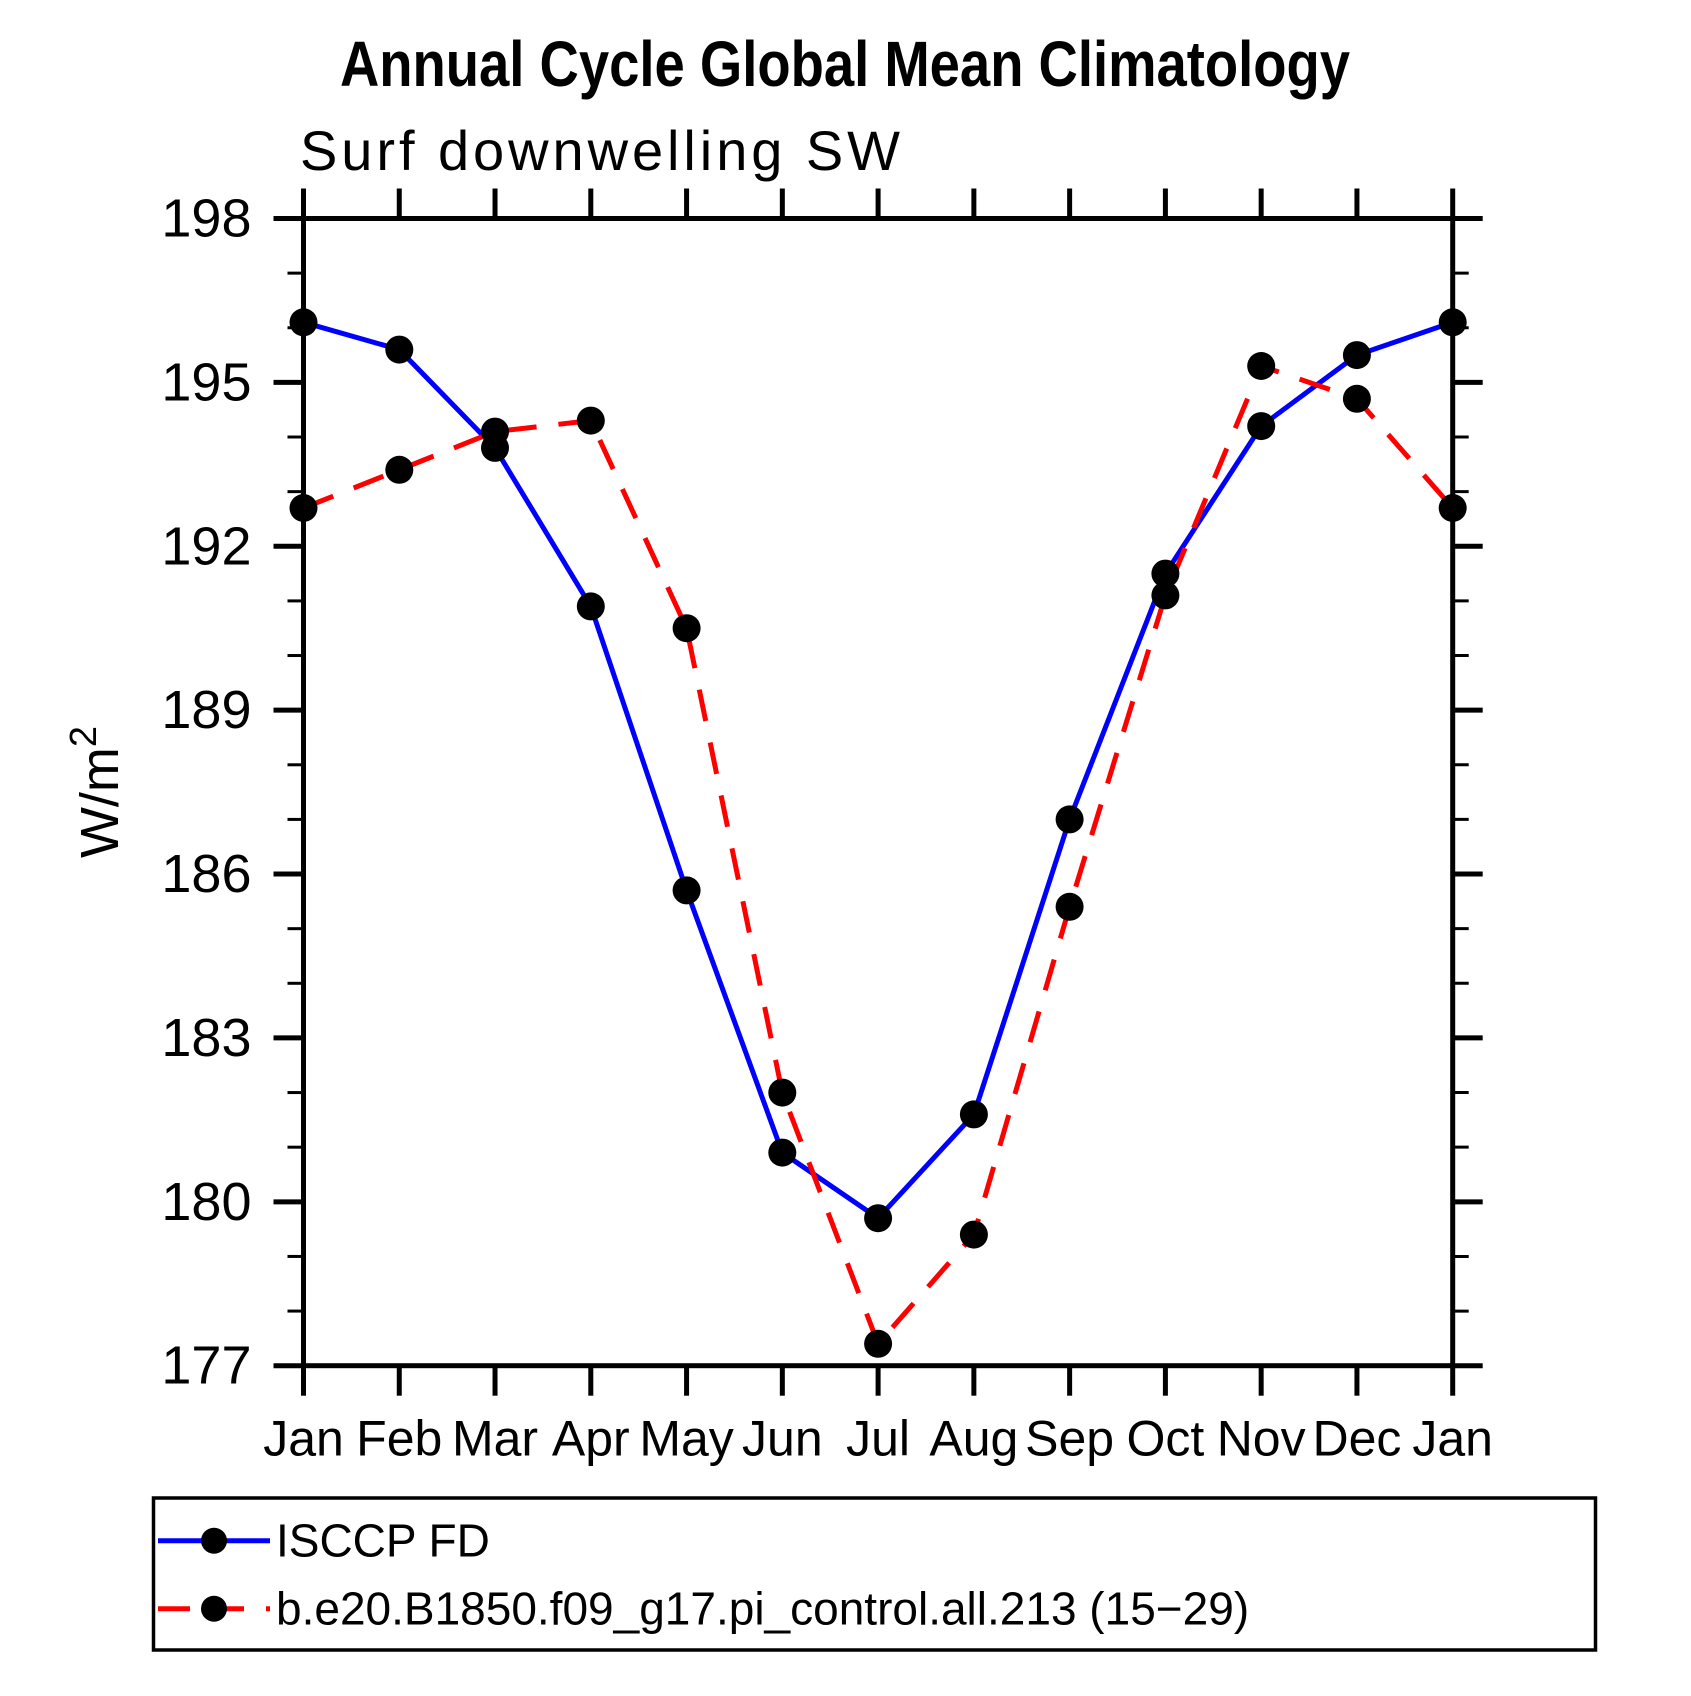  Describe the element at coordinates (1356, 1439) in the screenshot. I see `x-tick-label: Dec` at that location.